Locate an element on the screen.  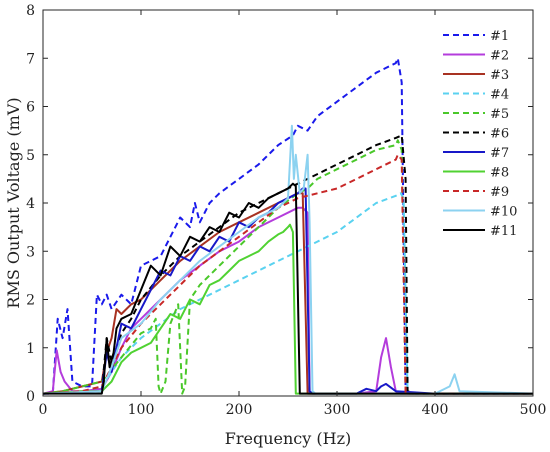
x-tick-label: 0 is located at coordinates (43, 410).